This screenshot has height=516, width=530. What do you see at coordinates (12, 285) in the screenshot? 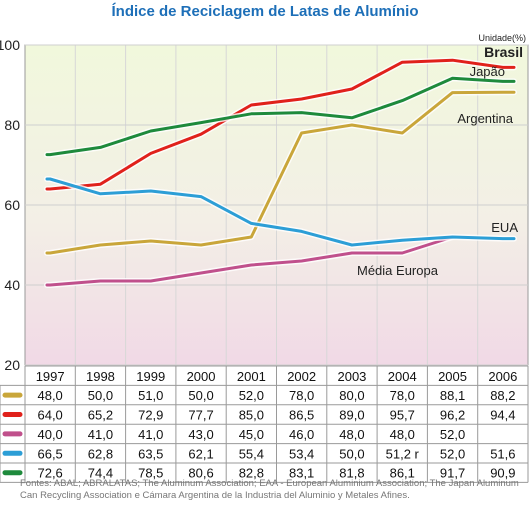
I see `y-tick-label: 40` at bounding box center [12, 285].